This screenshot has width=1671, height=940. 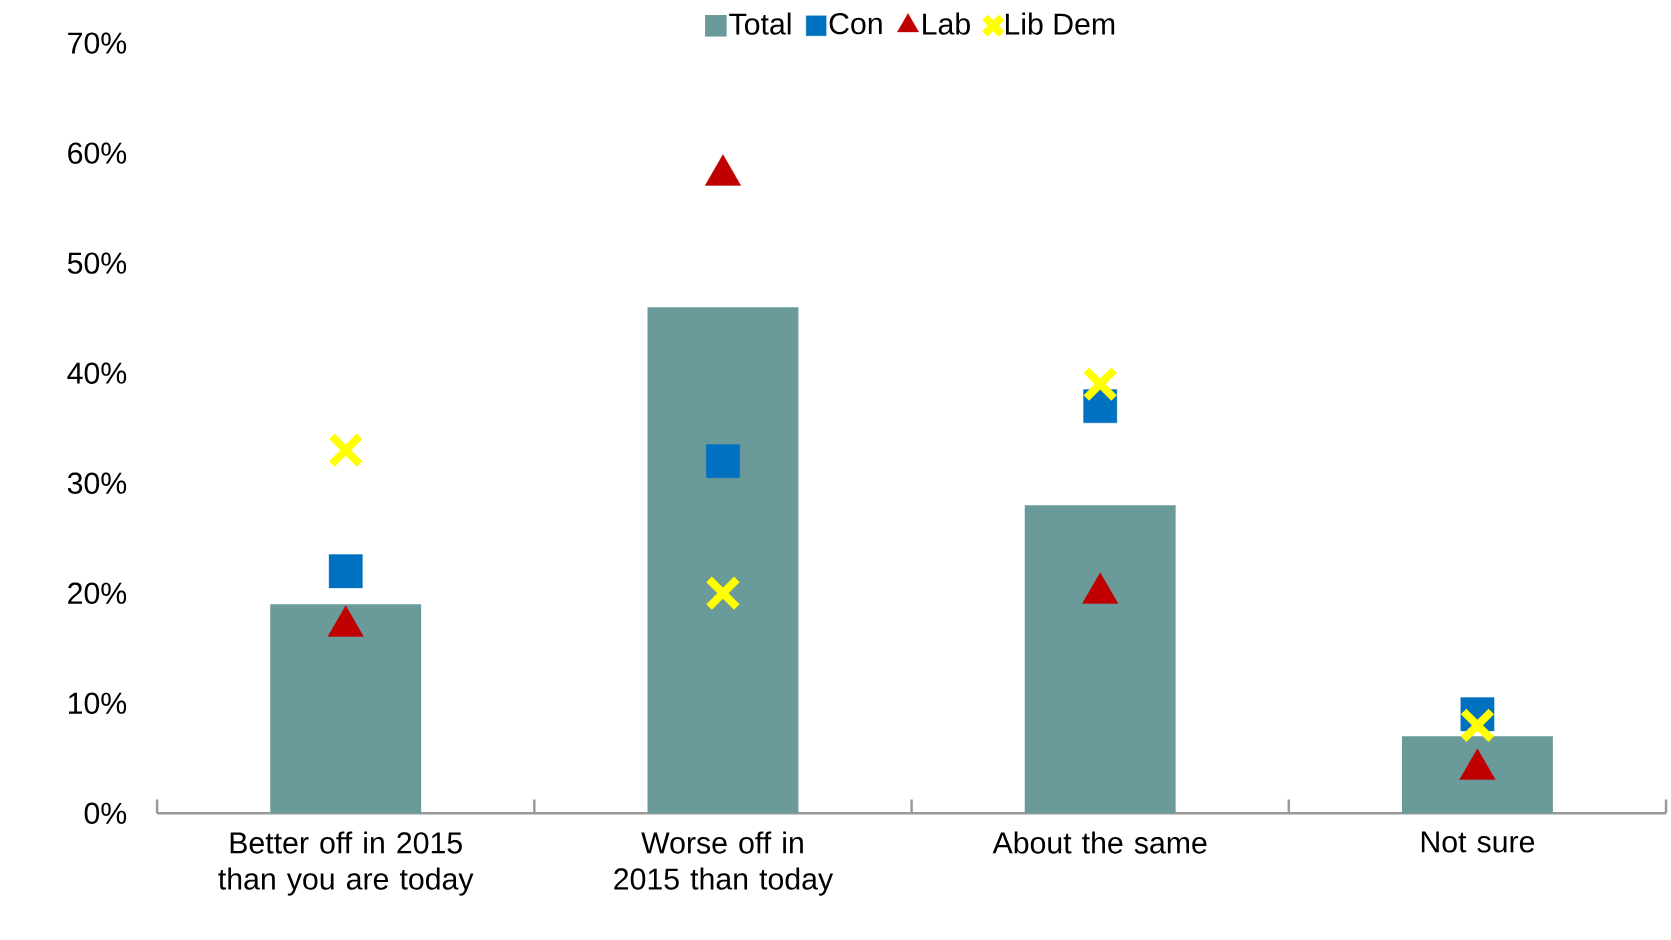 What do you see at coordinates (97, 483) in the screenshot?
I see `y-tick-label: 30%` at bounding box center [97, 483].